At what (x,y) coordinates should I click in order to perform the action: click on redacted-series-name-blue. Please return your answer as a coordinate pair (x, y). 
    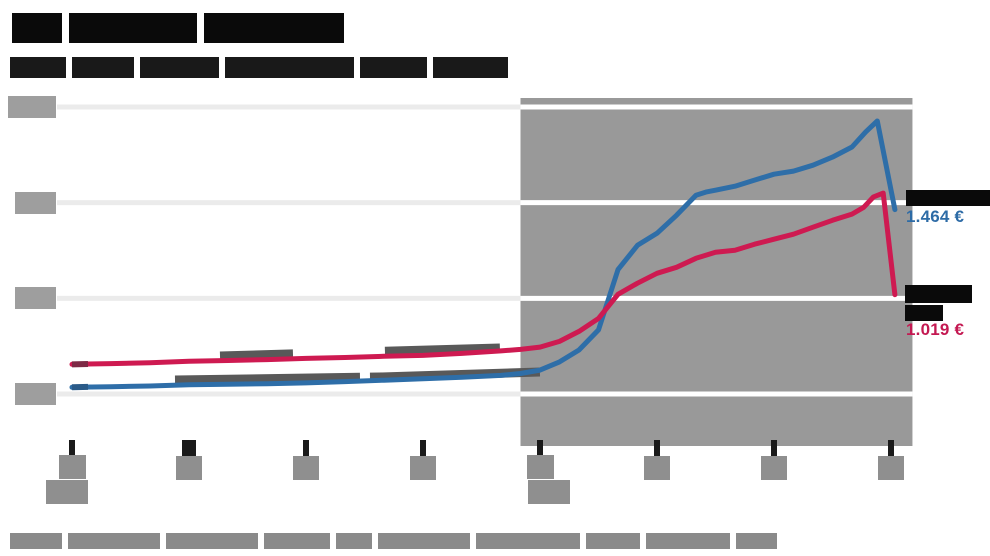
    Looking at the image, I should click on (948, 198).